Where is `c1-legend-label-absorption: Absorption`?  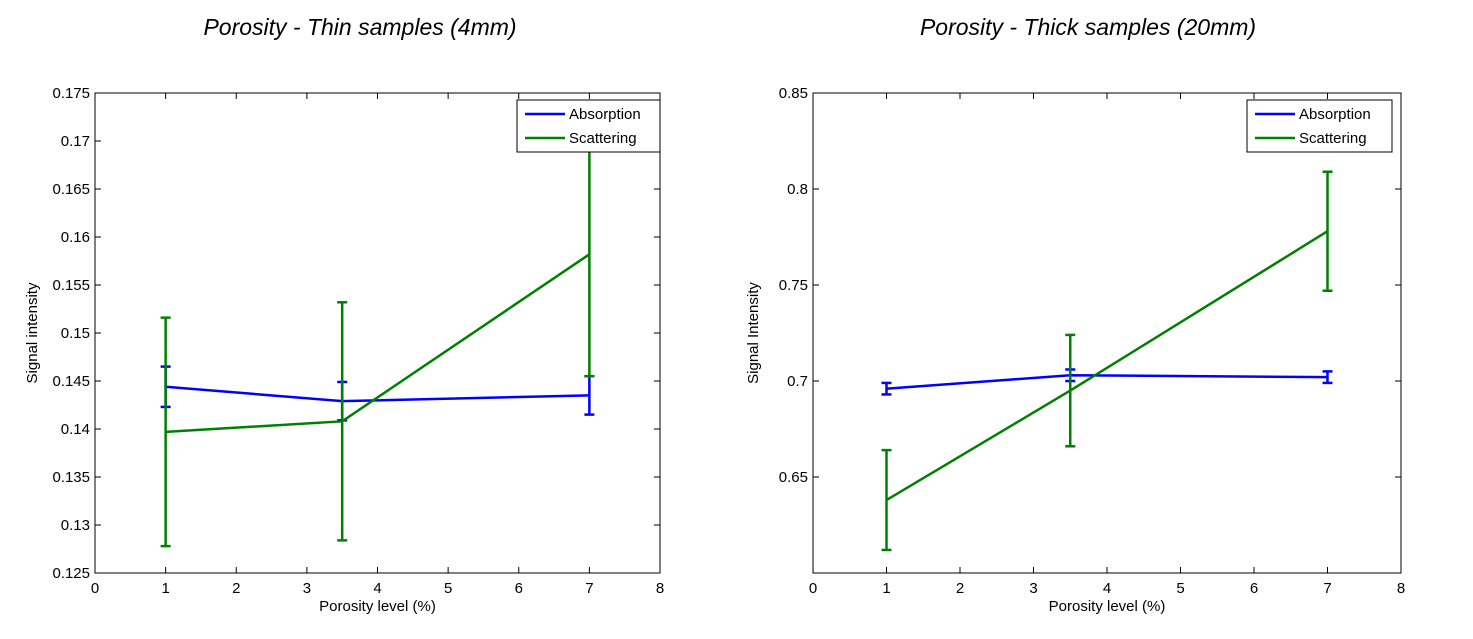 c1-legend-label-absorption: Absorption is located at coordinates (1335, 114).